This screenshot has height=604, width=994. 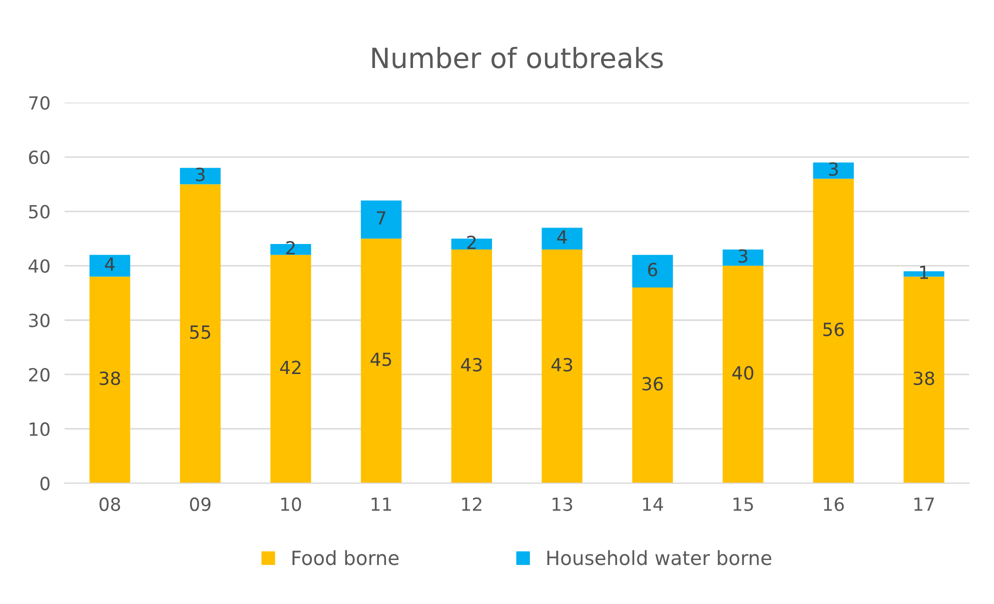 What do you see at coordinates (291, 504) in the screenshot?
I see `x-tick-label: 10` at bounding box center [291, 504].